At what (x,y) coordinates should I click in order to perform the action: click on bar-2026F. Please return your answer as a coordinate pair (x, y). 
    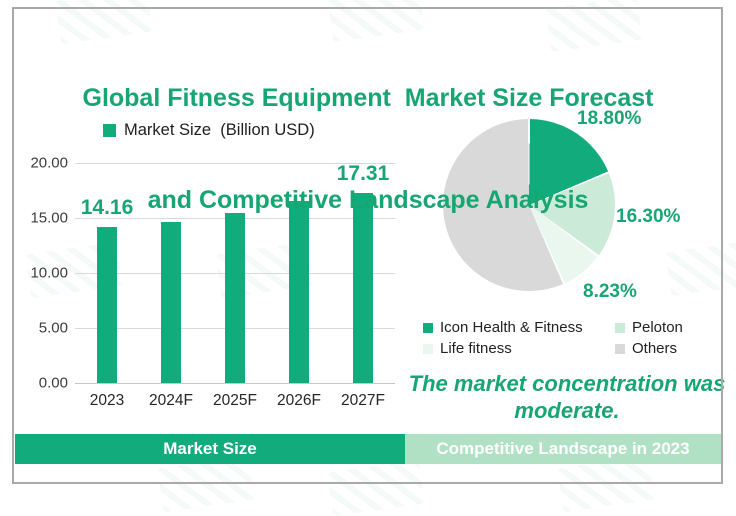
    Looking at the image, I should click on (299, 292).